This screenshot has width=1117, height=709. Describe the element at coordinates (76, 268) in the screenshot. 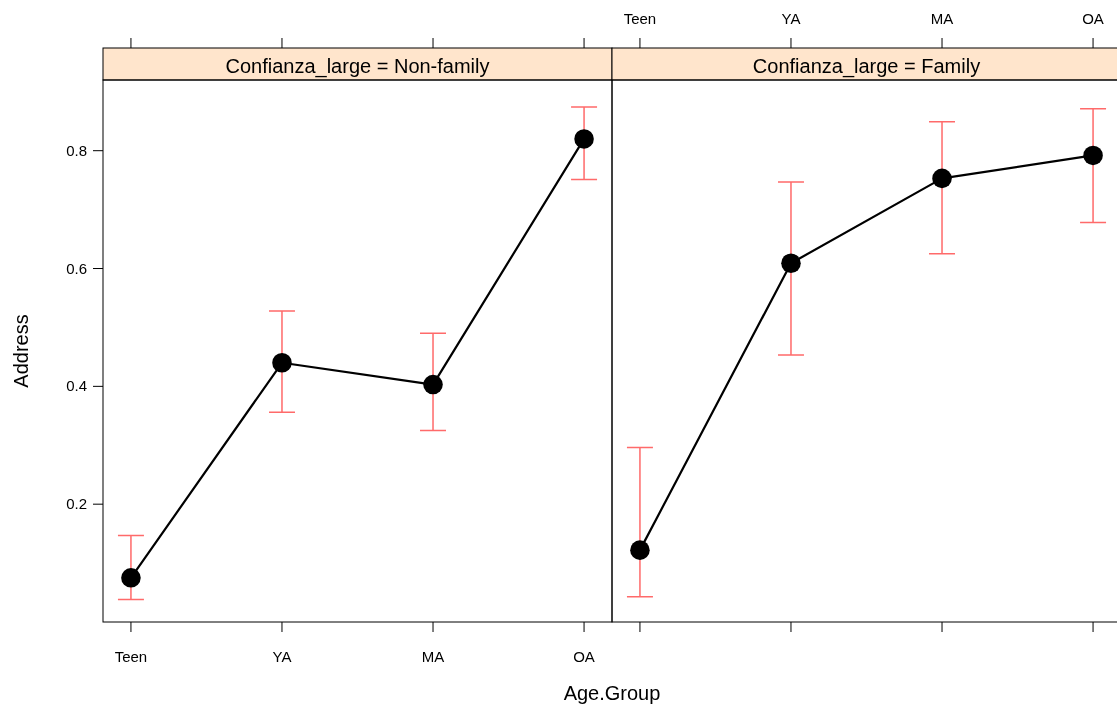

I see `y-tick-label: 0.6` at that location.